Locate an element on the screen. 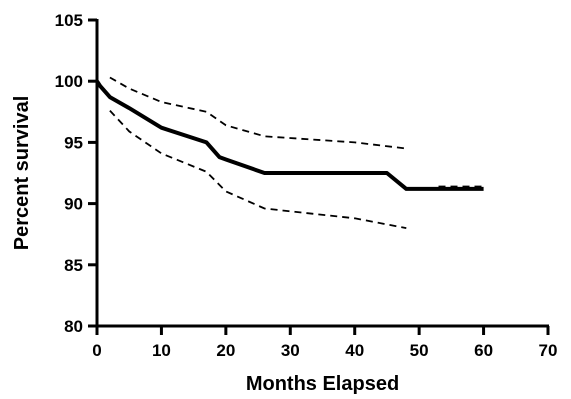 The height and width of the screenshot is (399, 571). x-tick-label: 60 is located at coordinates (483, 350).